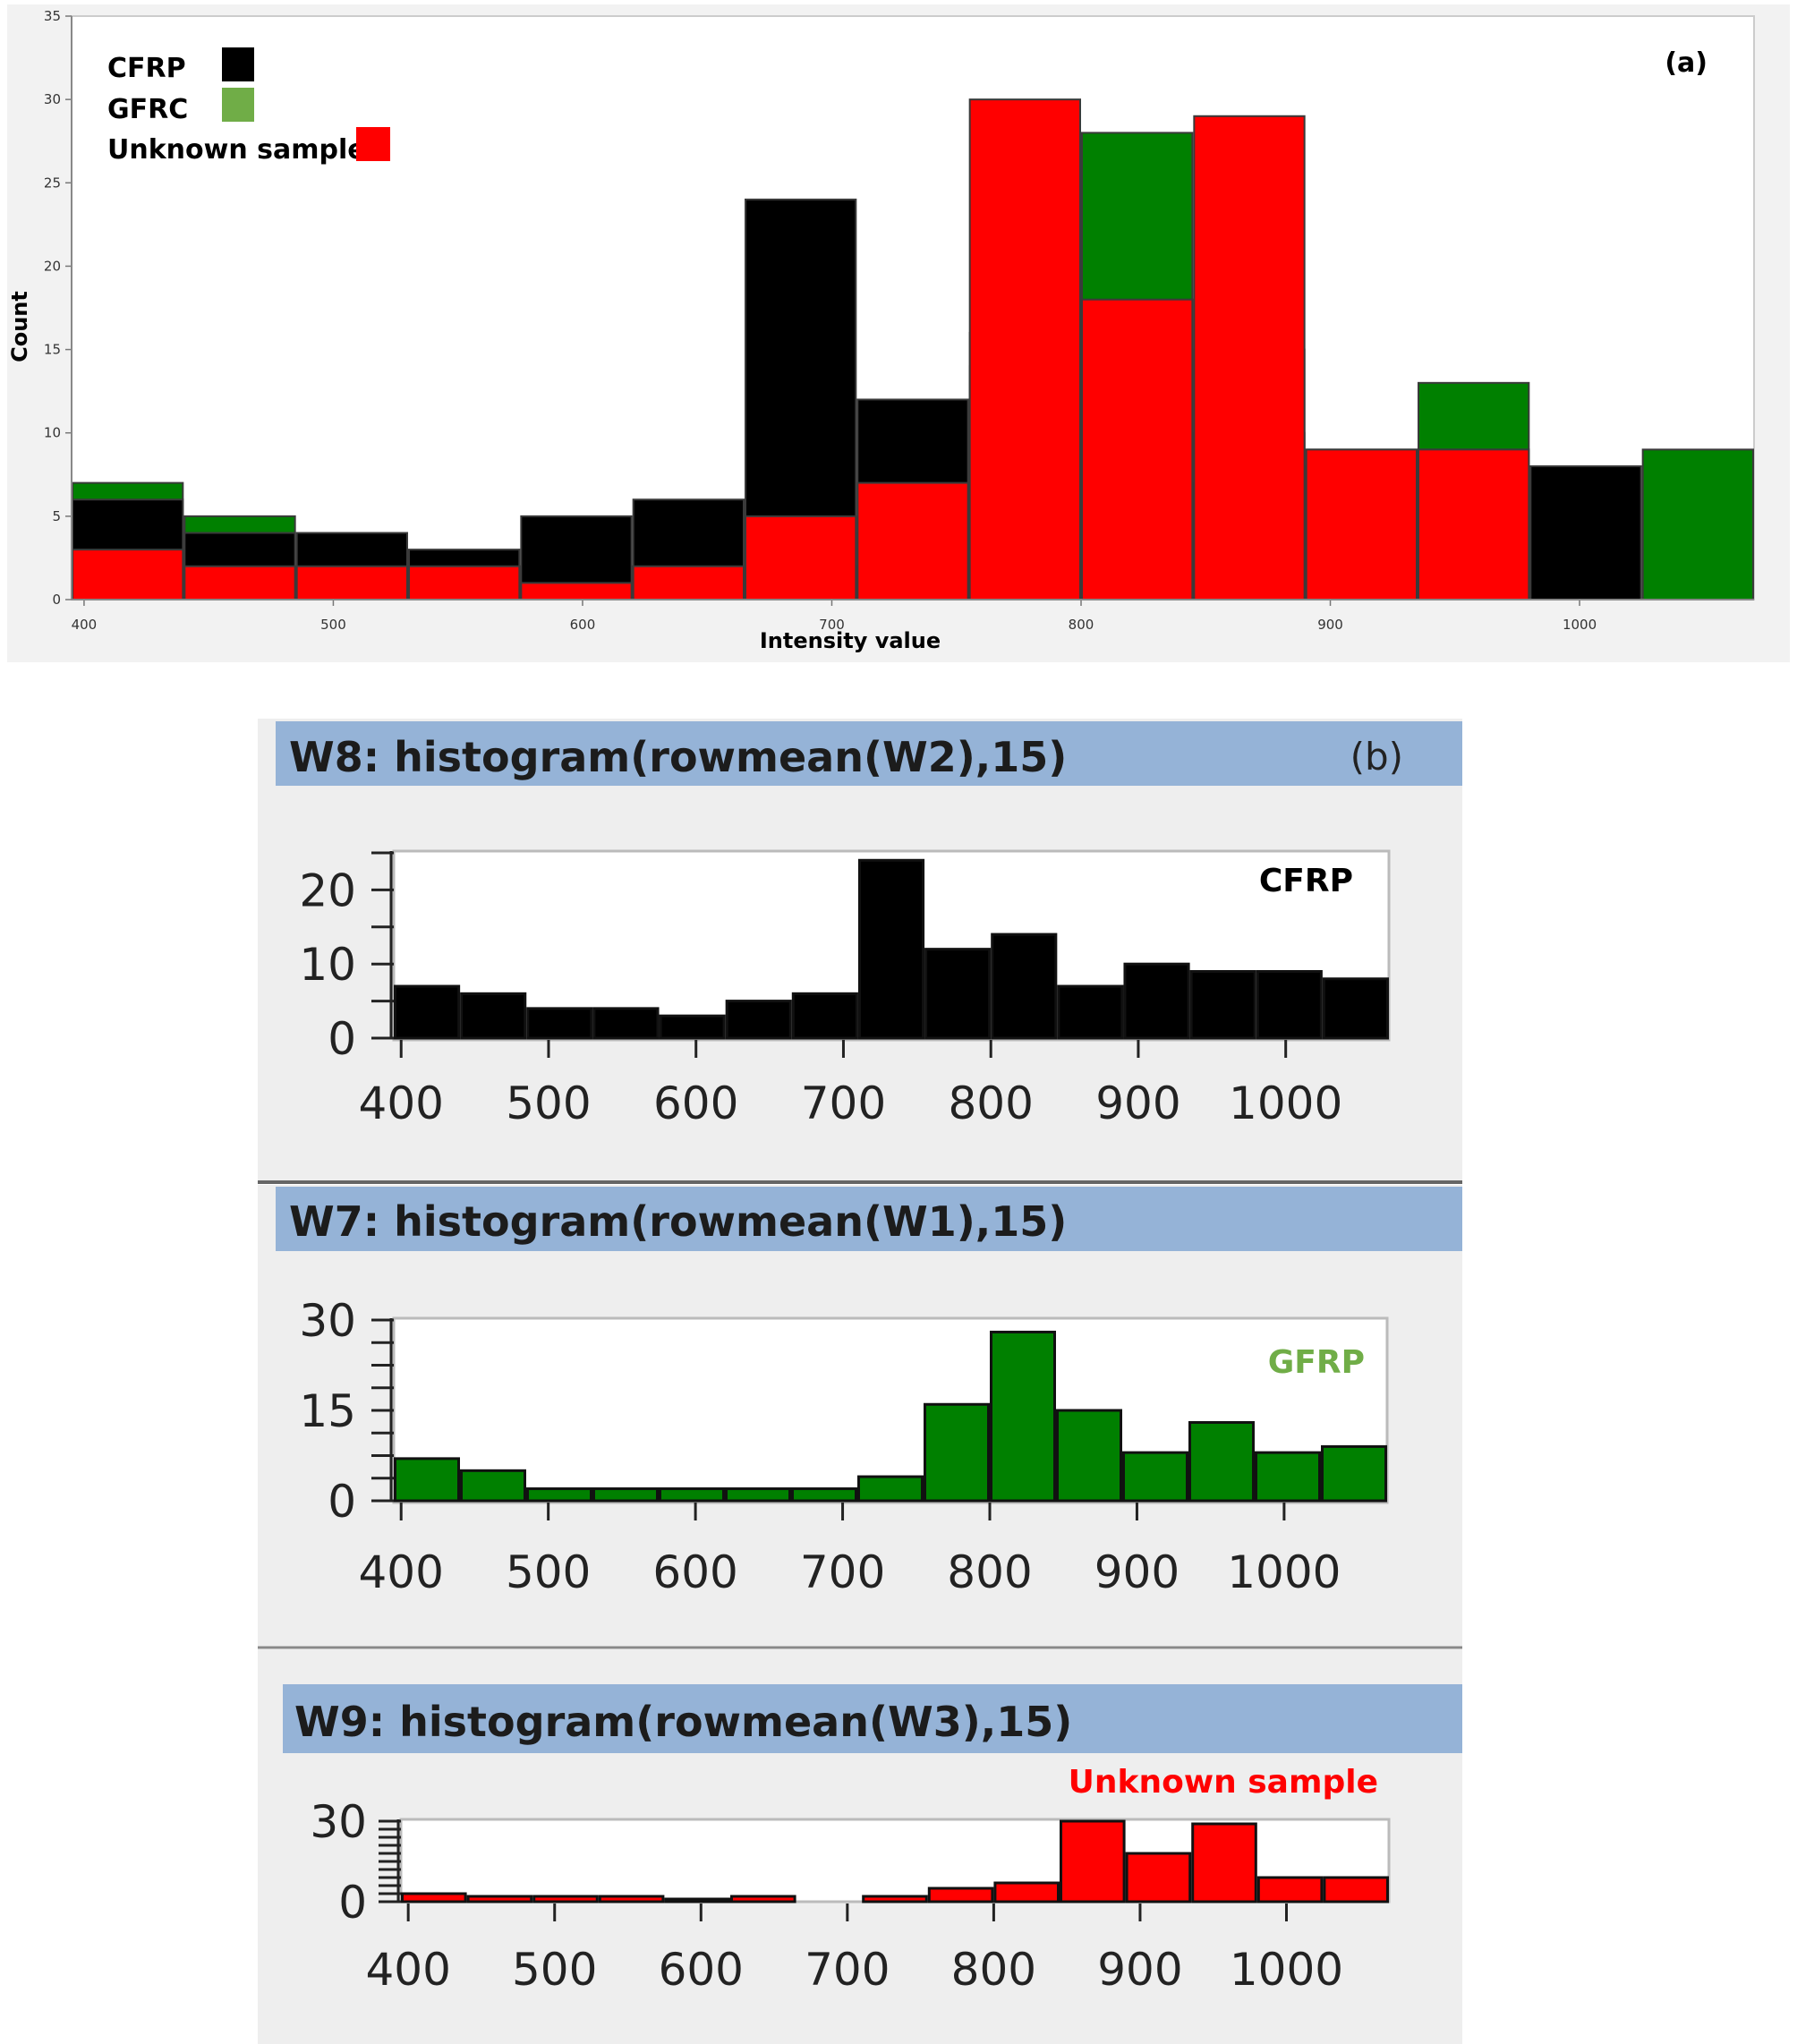  Describe the element at coordinates (401, 1103) in the screenshot. I see `x-tick-label-w8-0: 400` at that location.